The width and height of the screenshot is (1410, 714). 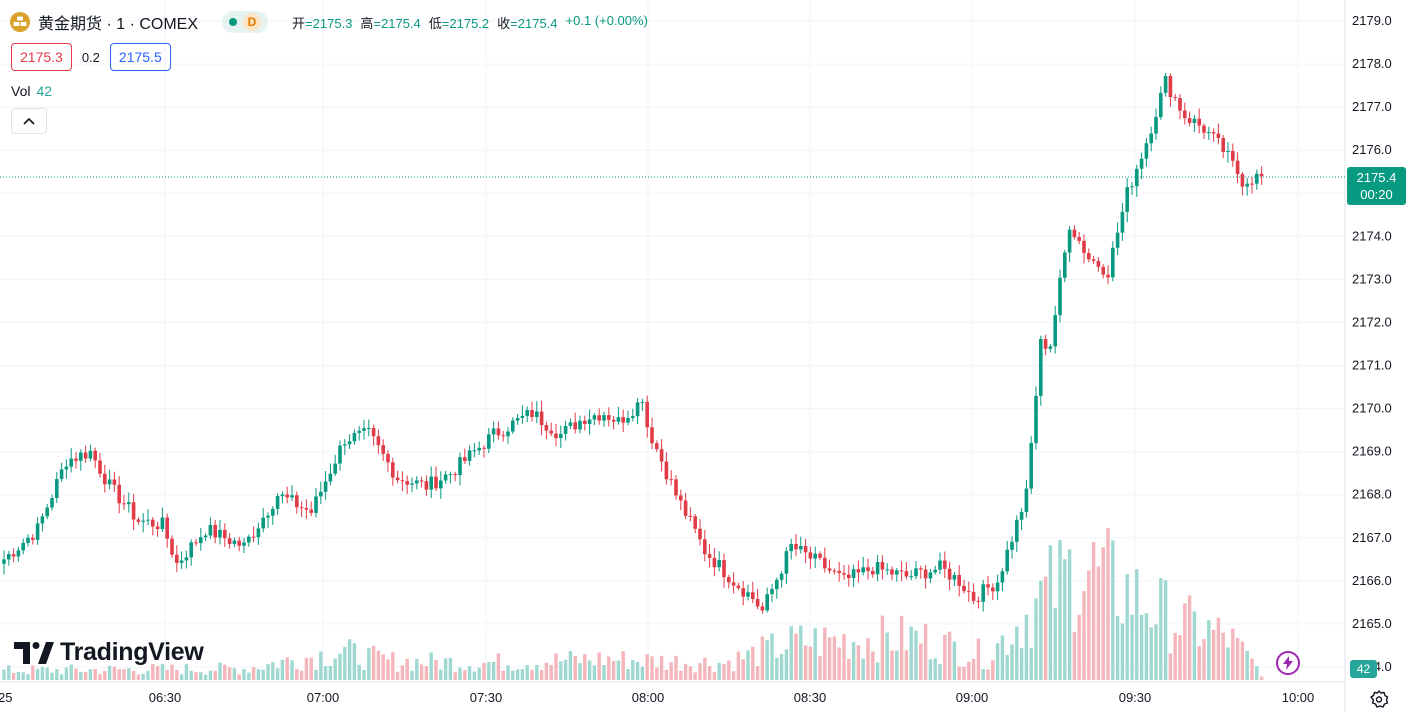 I want to click on tradingview-logo: TradingView, so click(x=109, y=652).